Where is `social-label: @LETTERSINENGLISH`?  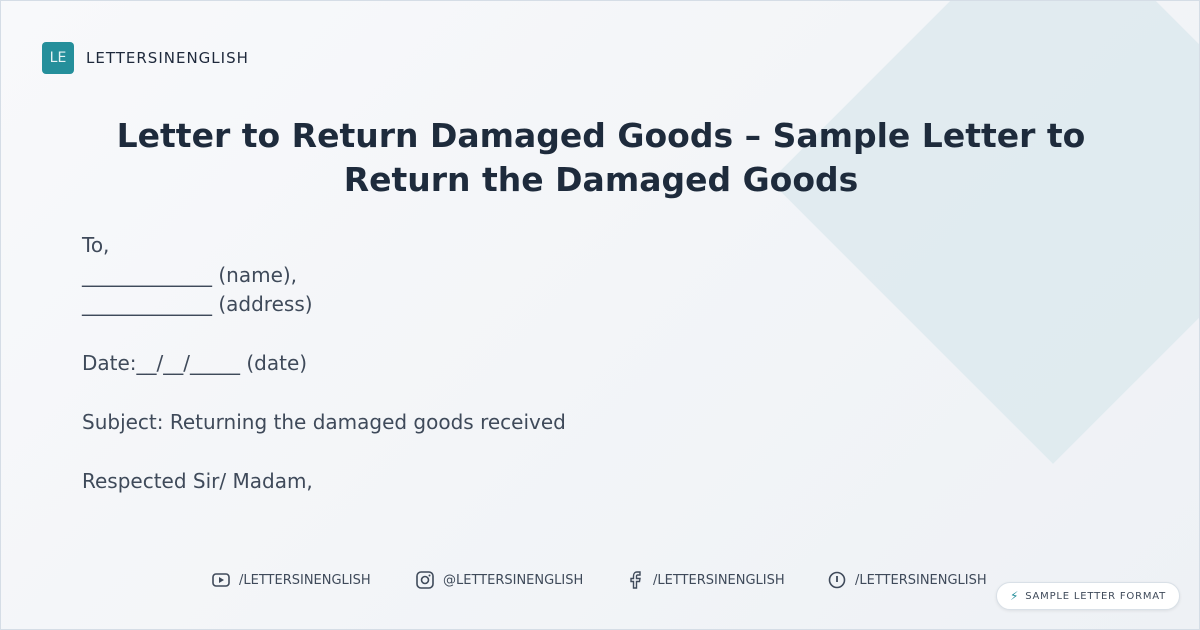
social-label: @LETTERSINENGLISH is located at coordinates (513, 580).